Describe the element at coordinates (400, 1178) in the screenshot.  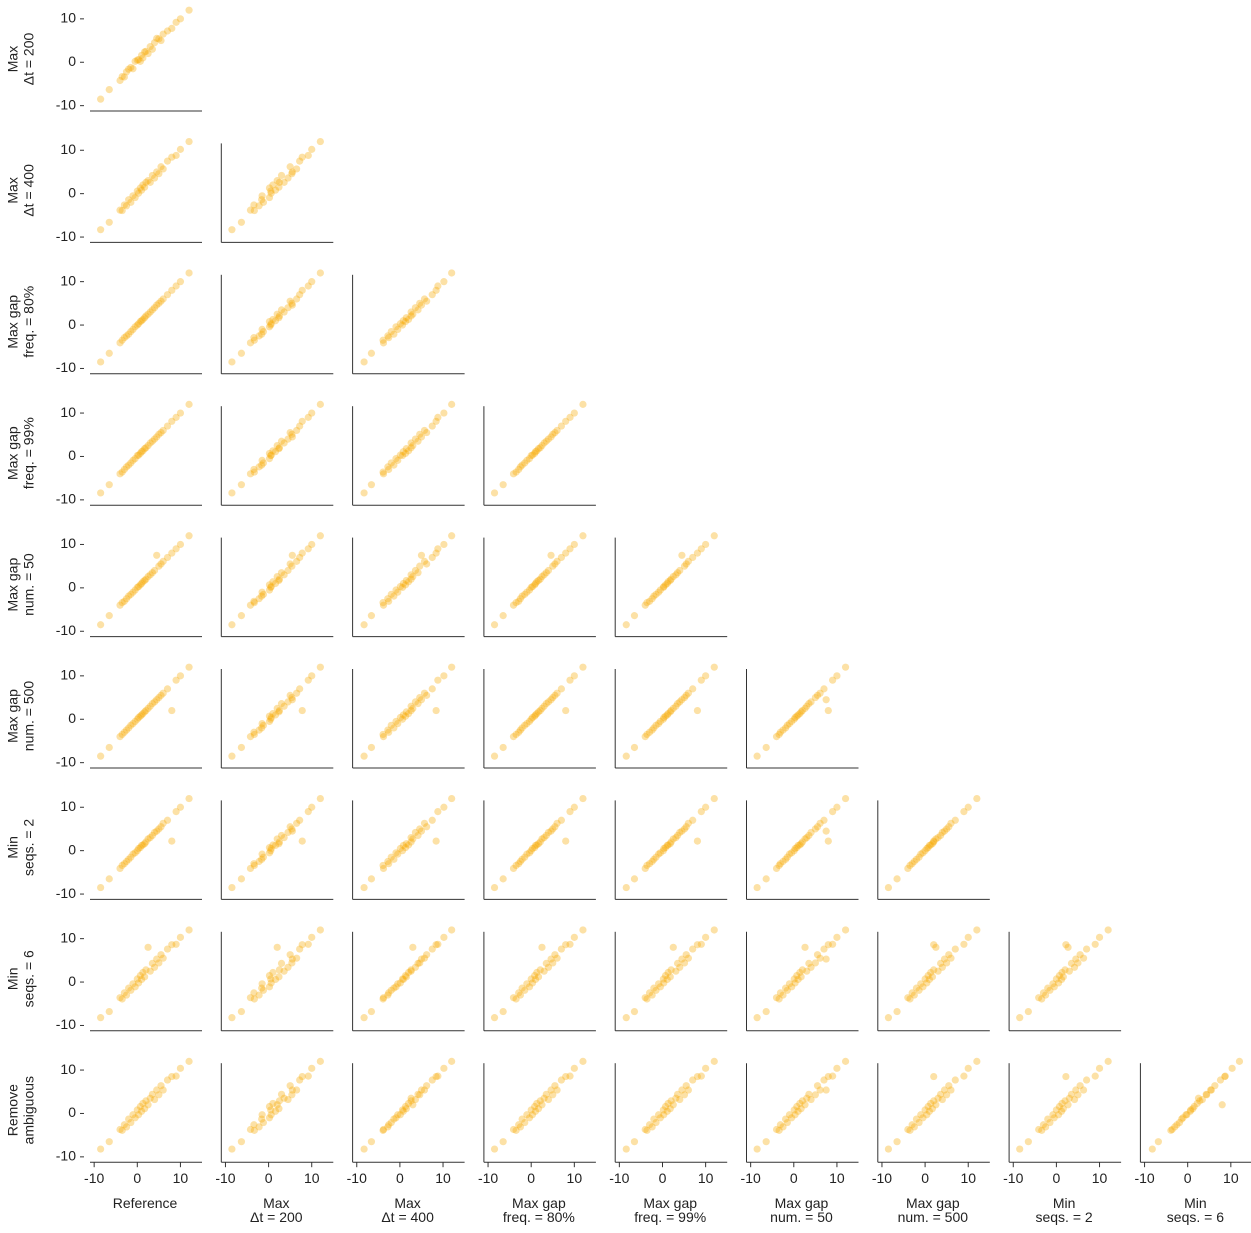
I see `x-tick-label: 0` at that location.